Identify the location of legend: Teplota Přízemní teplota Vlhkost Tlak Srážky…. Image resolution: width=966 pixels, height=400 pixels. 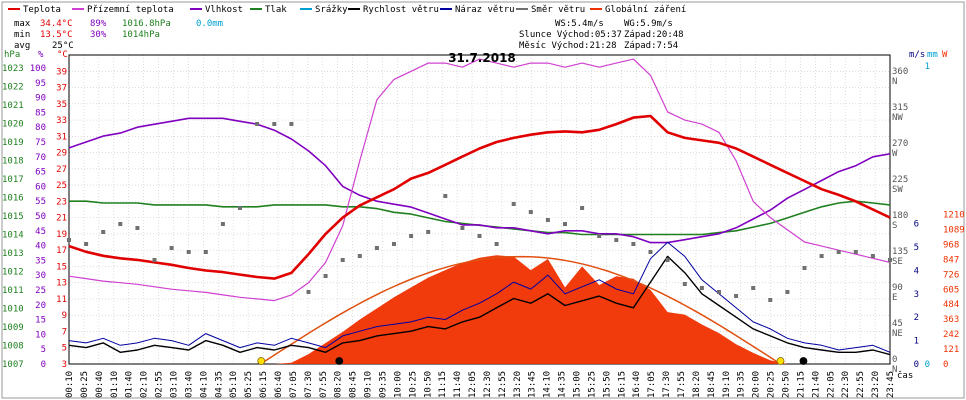
(347, 10).